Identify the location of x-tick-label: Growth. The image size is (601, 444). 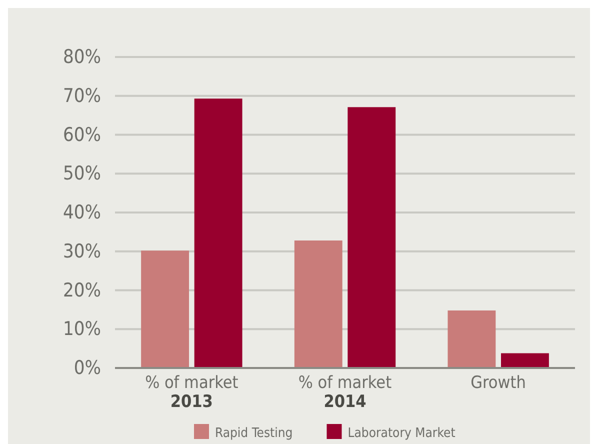
(498, 383).